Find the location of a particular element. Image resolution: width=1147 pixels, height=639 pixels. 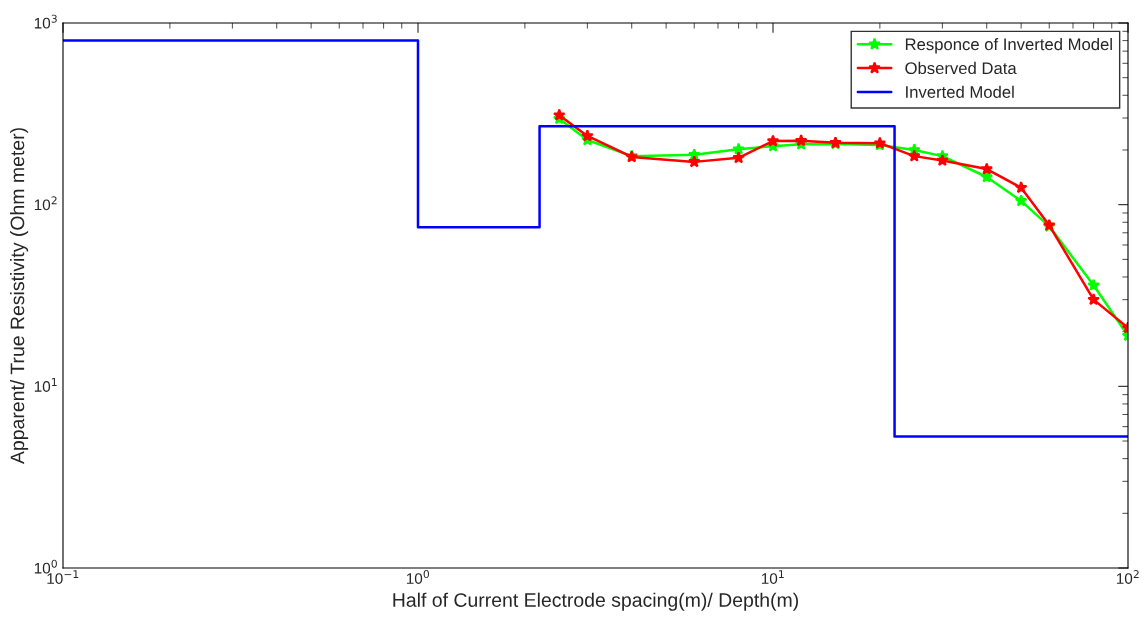

y-axis-title: Apparent/ True Resistivity (Ohm meter) is located at coordinates (19, 296).